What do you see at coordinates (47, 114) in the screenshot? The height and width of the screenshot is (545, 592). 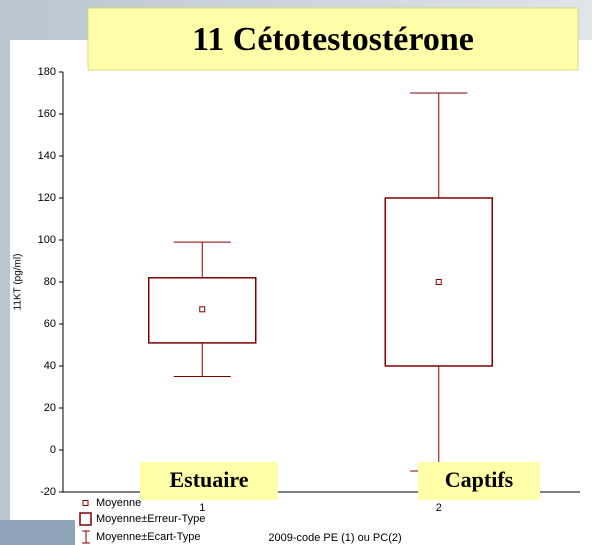 I see `y-tick-label: 160` at bounding box center [47, 114].